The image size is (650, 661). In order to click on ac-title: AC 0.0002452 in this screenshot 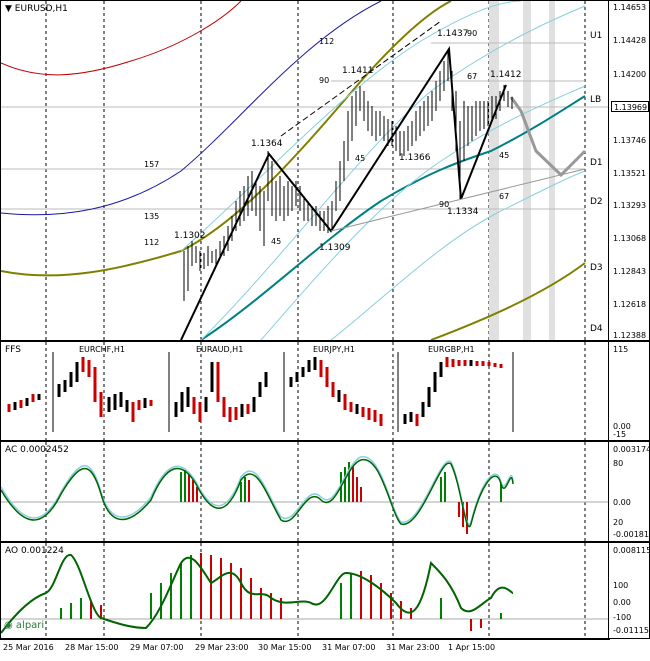, I will do `click(37, 450)`.